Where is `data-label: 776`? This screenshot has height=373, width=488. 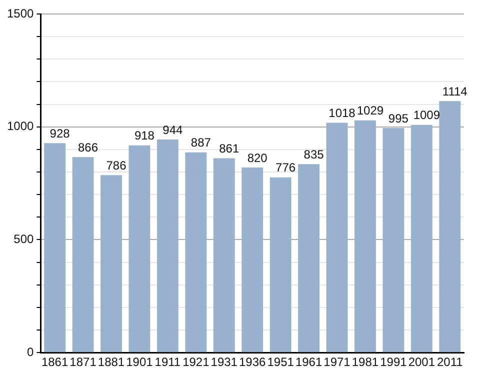
data-label: 776 is located at coordinates (286, 167).